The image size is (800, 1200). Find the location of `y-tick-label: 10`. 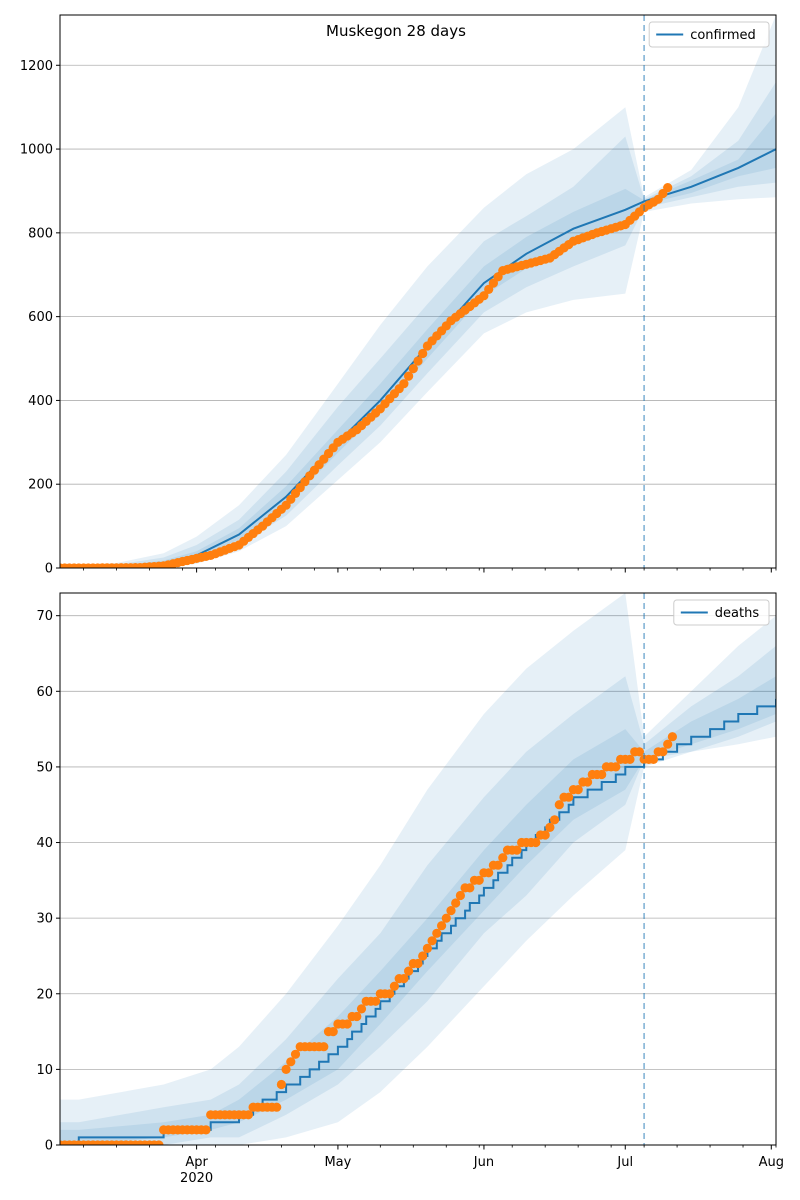

y-tick-label: 10 is located at coordinates (44, 1070).